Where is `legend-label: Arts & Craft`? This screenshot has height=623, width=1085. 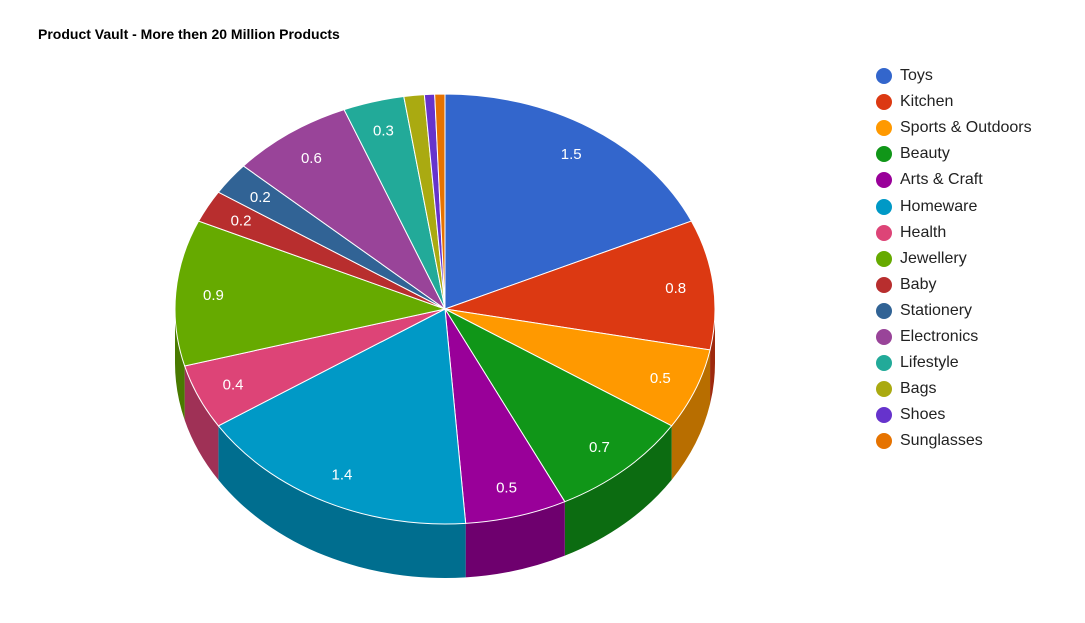 legend-label: Arts & Craft is located at coordinates (941, 180).